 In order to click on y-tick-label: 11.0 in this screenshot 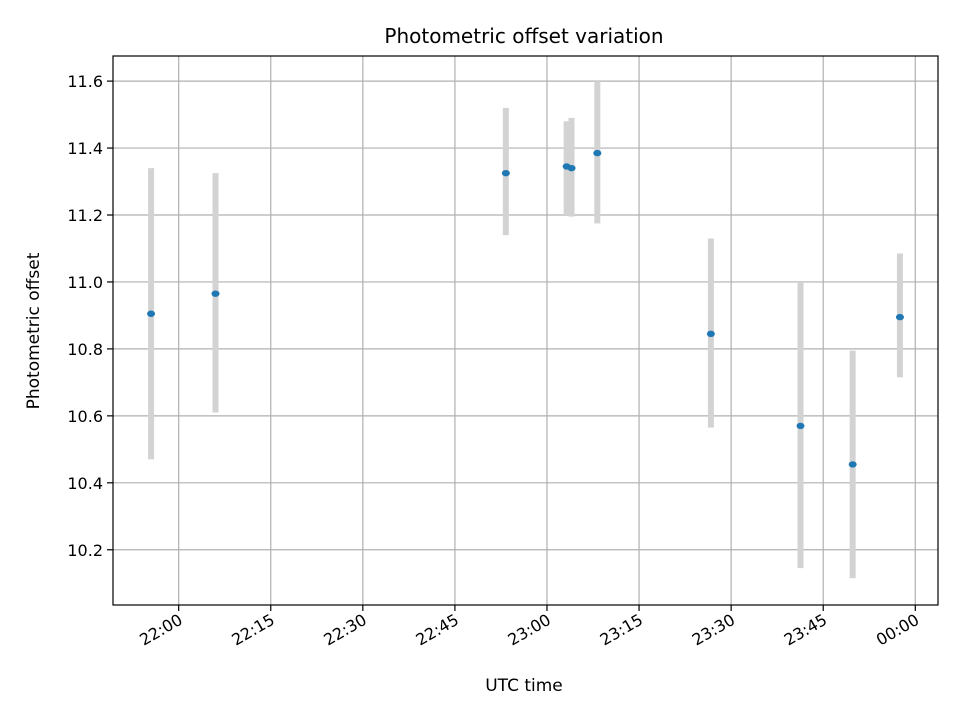, I will do `click(85, 282)`.